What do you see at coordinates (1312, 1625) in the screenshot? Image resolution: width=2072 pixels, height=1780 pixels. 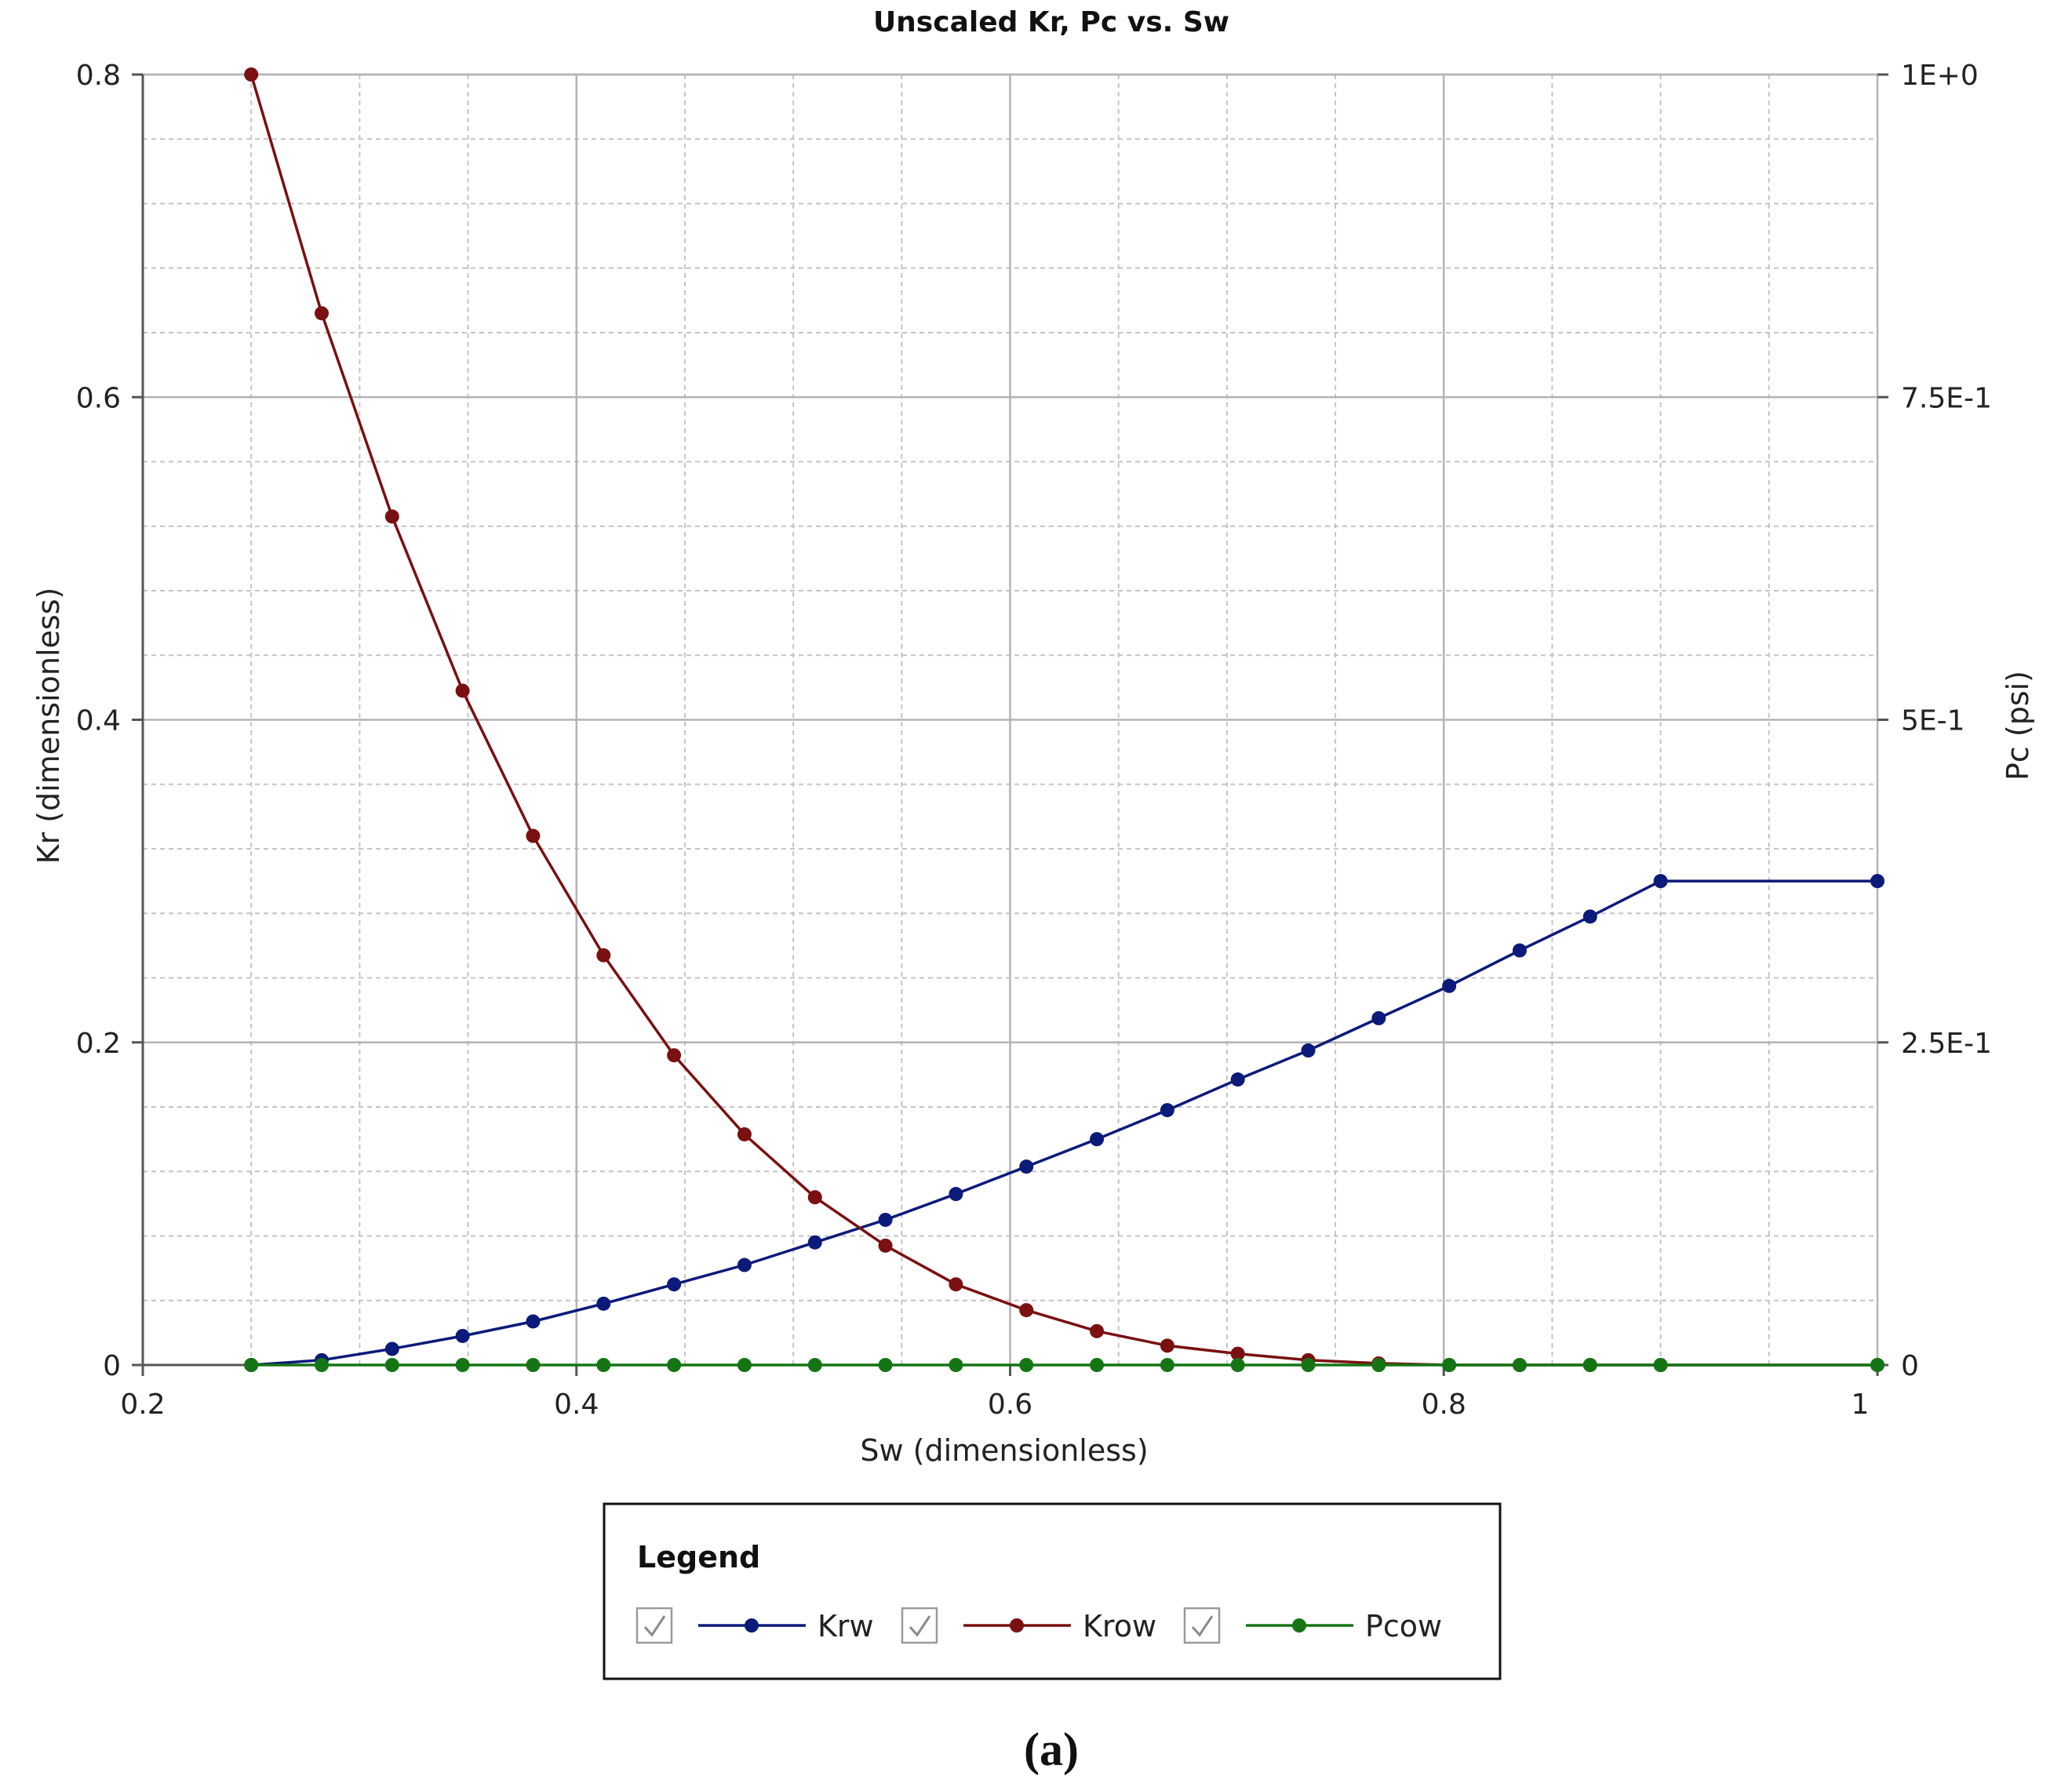 I see `legend-item-pcow: Pcow` at bounding box center [1312, 1625].